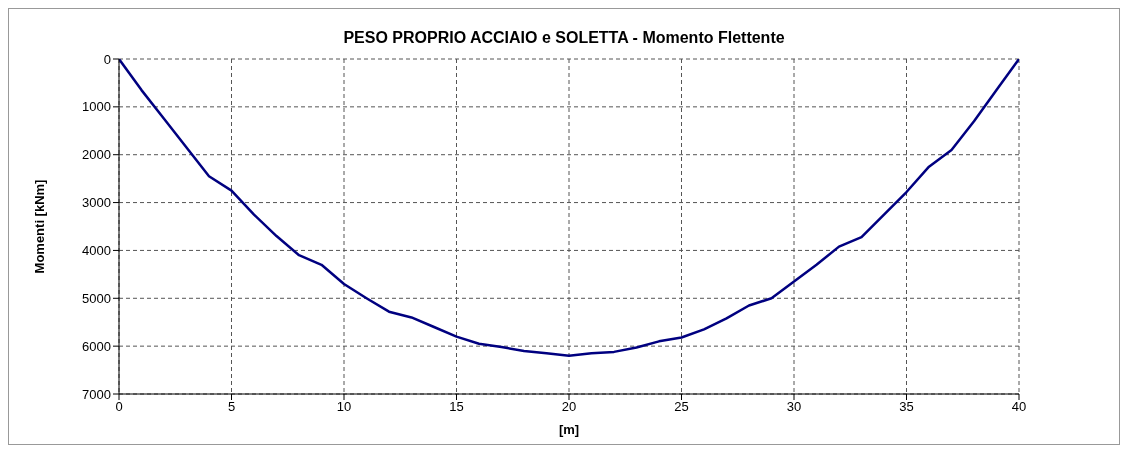 This screenshot has width=1133, height=455. Describe the element at coordinates (569, 429) in the screenshot. I see `x-axis-title: [m]` at that location.